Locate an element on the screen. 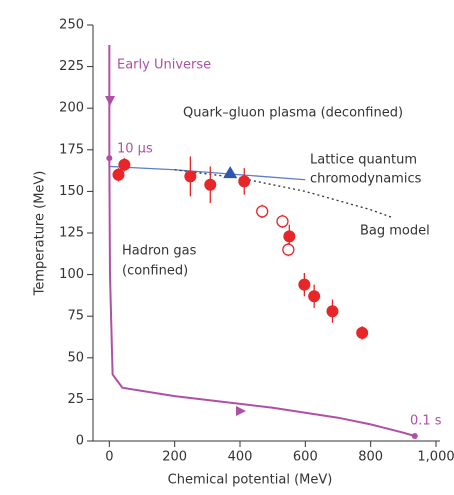 The image size is (454, 495). arrow is located at coordinates (241, 411).